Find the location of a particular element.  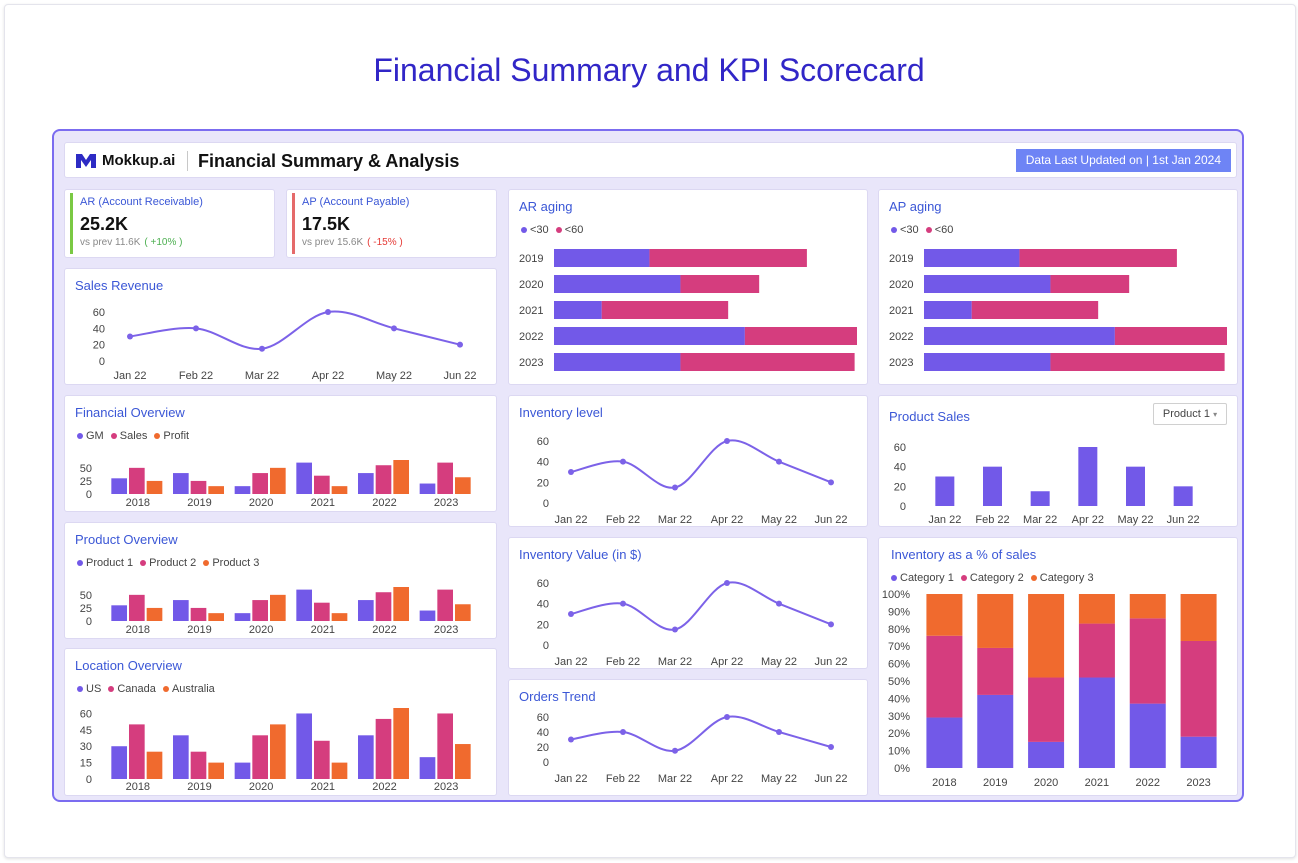

legend-label: Product 3 is located at coordinates (236, 563).